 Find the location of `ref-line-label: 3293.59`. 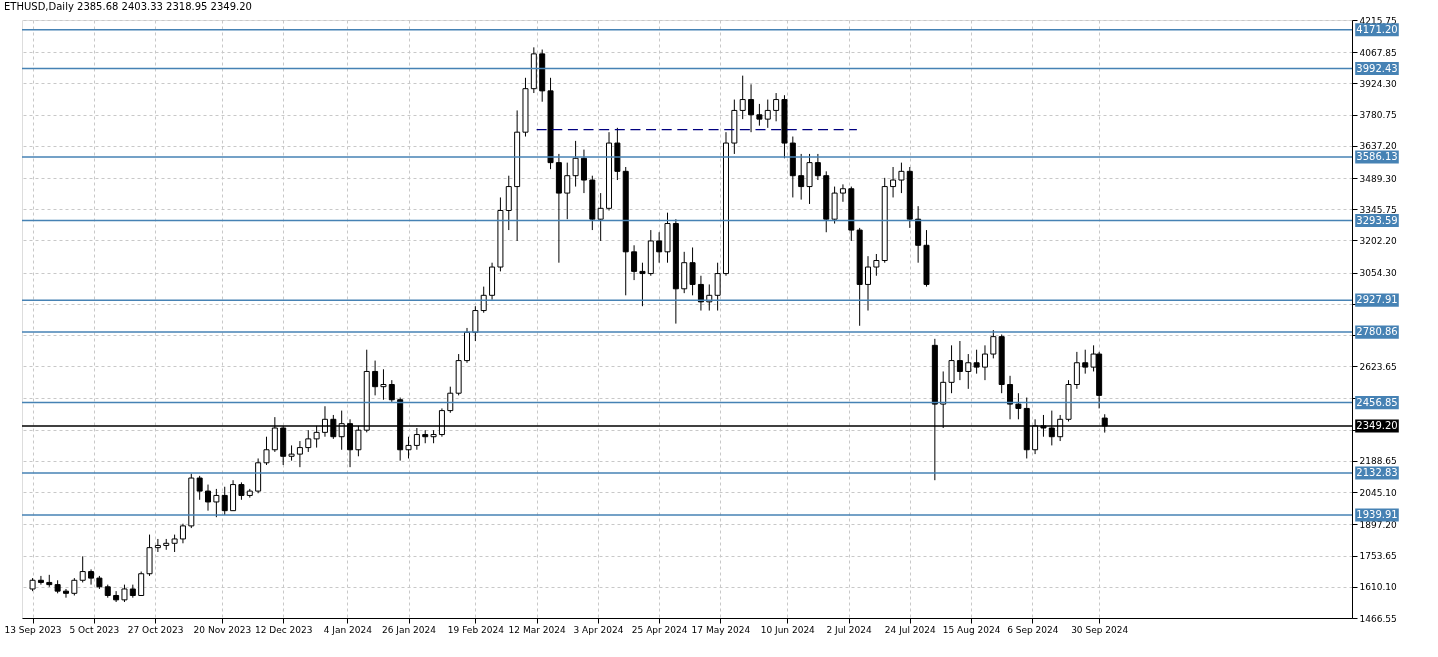

ref-line-label: 3293.59 is located at coordinates (1377, 220).